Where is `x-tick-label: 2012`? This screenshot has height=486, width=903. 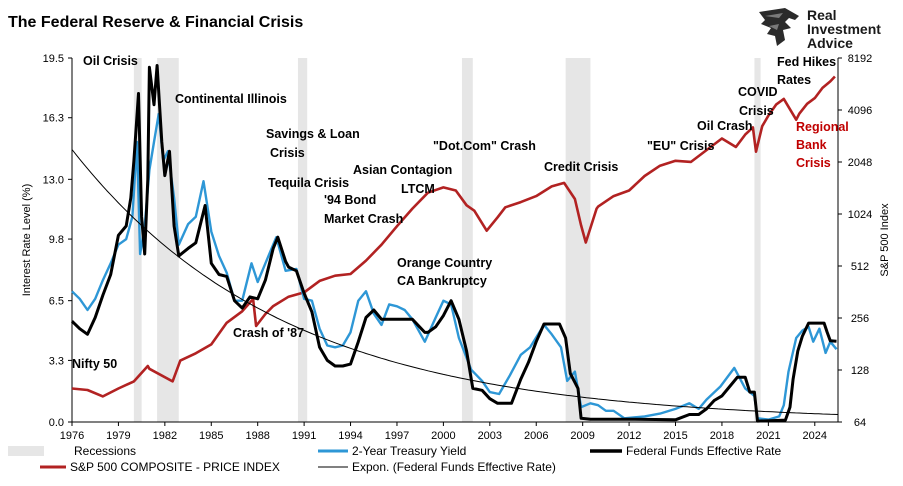
x-tick-label: 2012 is located at coordinates (629, 436).